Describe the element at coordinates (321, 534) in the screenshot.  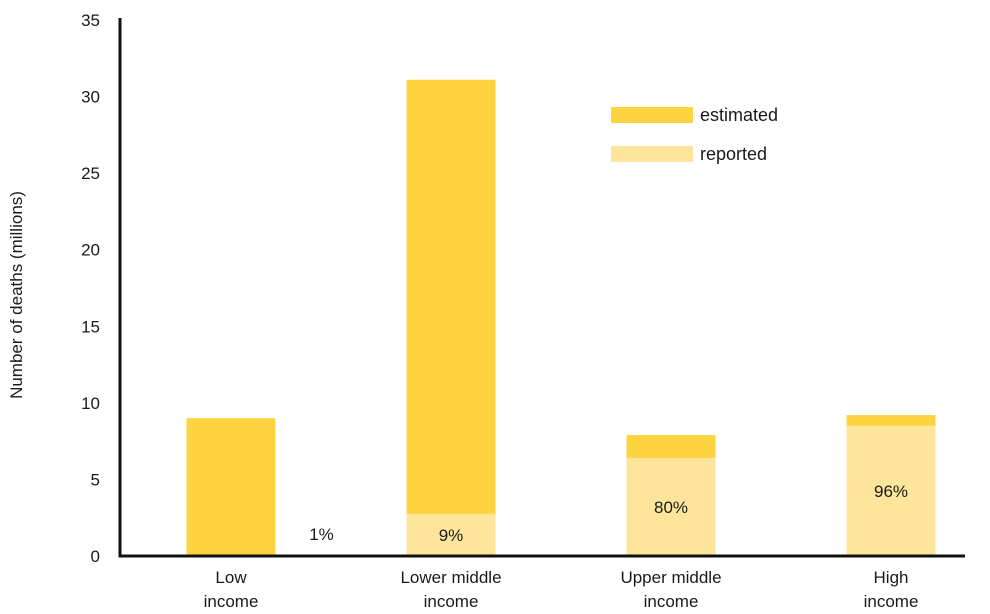
I see `data-label-0: 1%` at that location.